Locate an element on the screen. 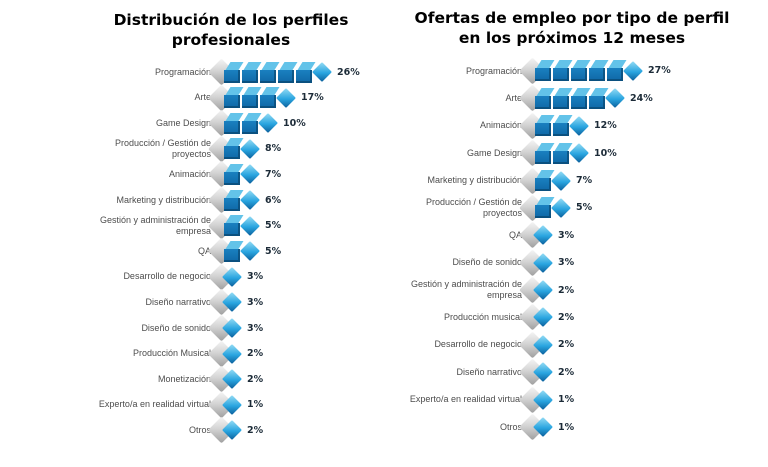  category-label: Producción / Gestión de proyectos is located at coordinates (162, 148).